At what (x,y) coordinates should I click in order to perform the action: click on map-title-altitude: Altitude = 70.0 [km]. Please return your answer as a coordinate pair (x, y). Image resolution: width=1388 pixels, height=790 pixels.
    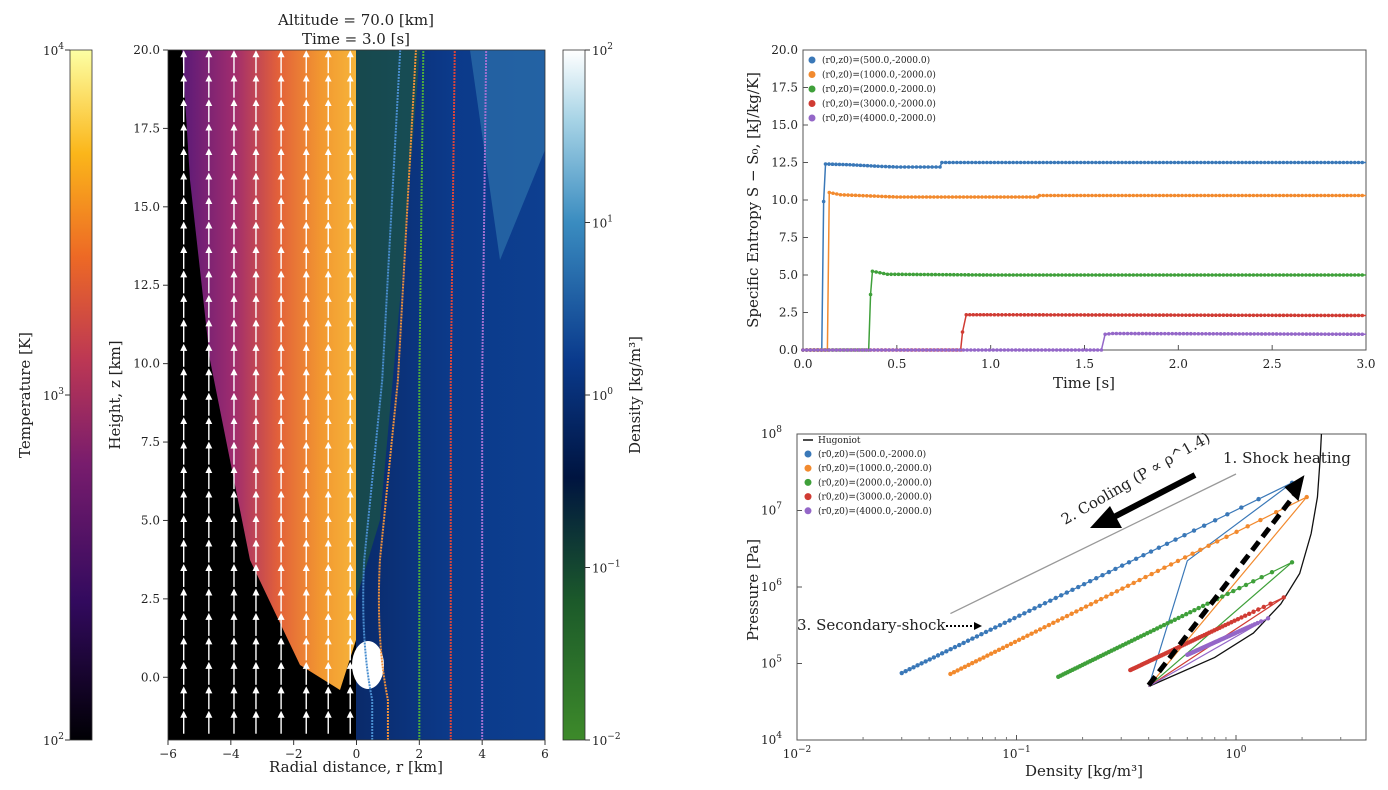
    Looking at the image, I should click on (355, 20).